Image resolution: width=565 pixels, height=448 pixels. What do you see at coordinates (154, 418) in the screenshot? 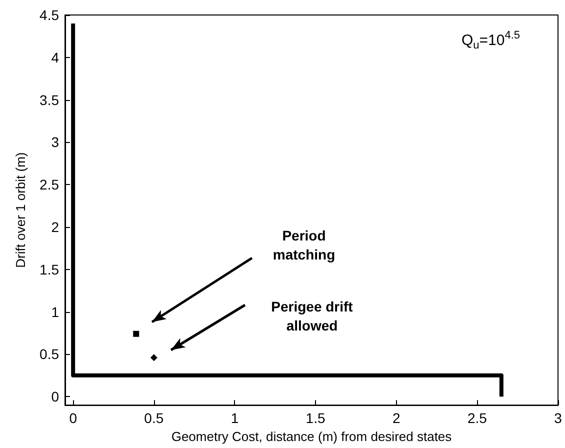
I see `x-tick-label: 0.5` at bounding box center [154, 418].